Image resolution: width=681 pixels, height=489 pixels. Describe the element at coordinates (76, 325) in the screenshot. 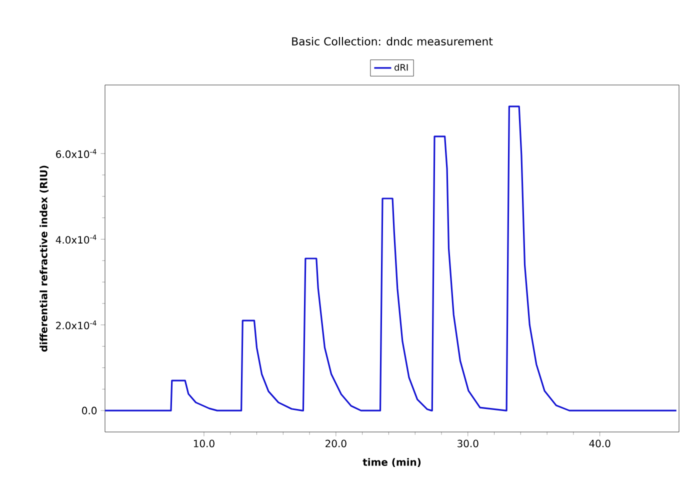

I see `y-tick-label: 2.0x10$^{-4}$` at that location.